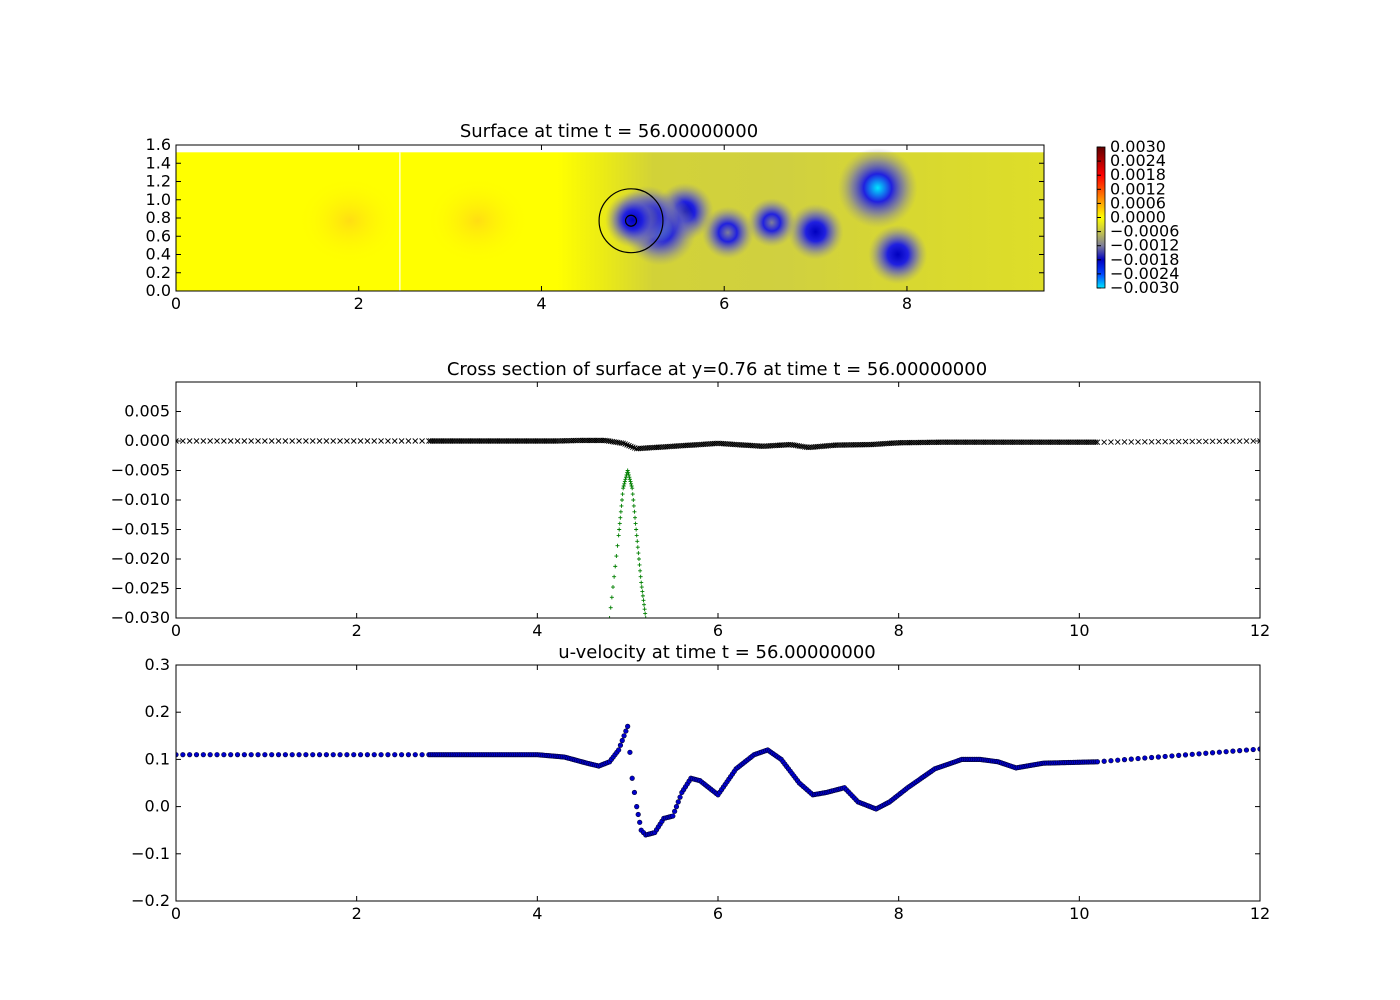 This screenshot has width=1400, height=1000. I want to click on colorbar-tick-label: −0.0006, so click(1144, 231).